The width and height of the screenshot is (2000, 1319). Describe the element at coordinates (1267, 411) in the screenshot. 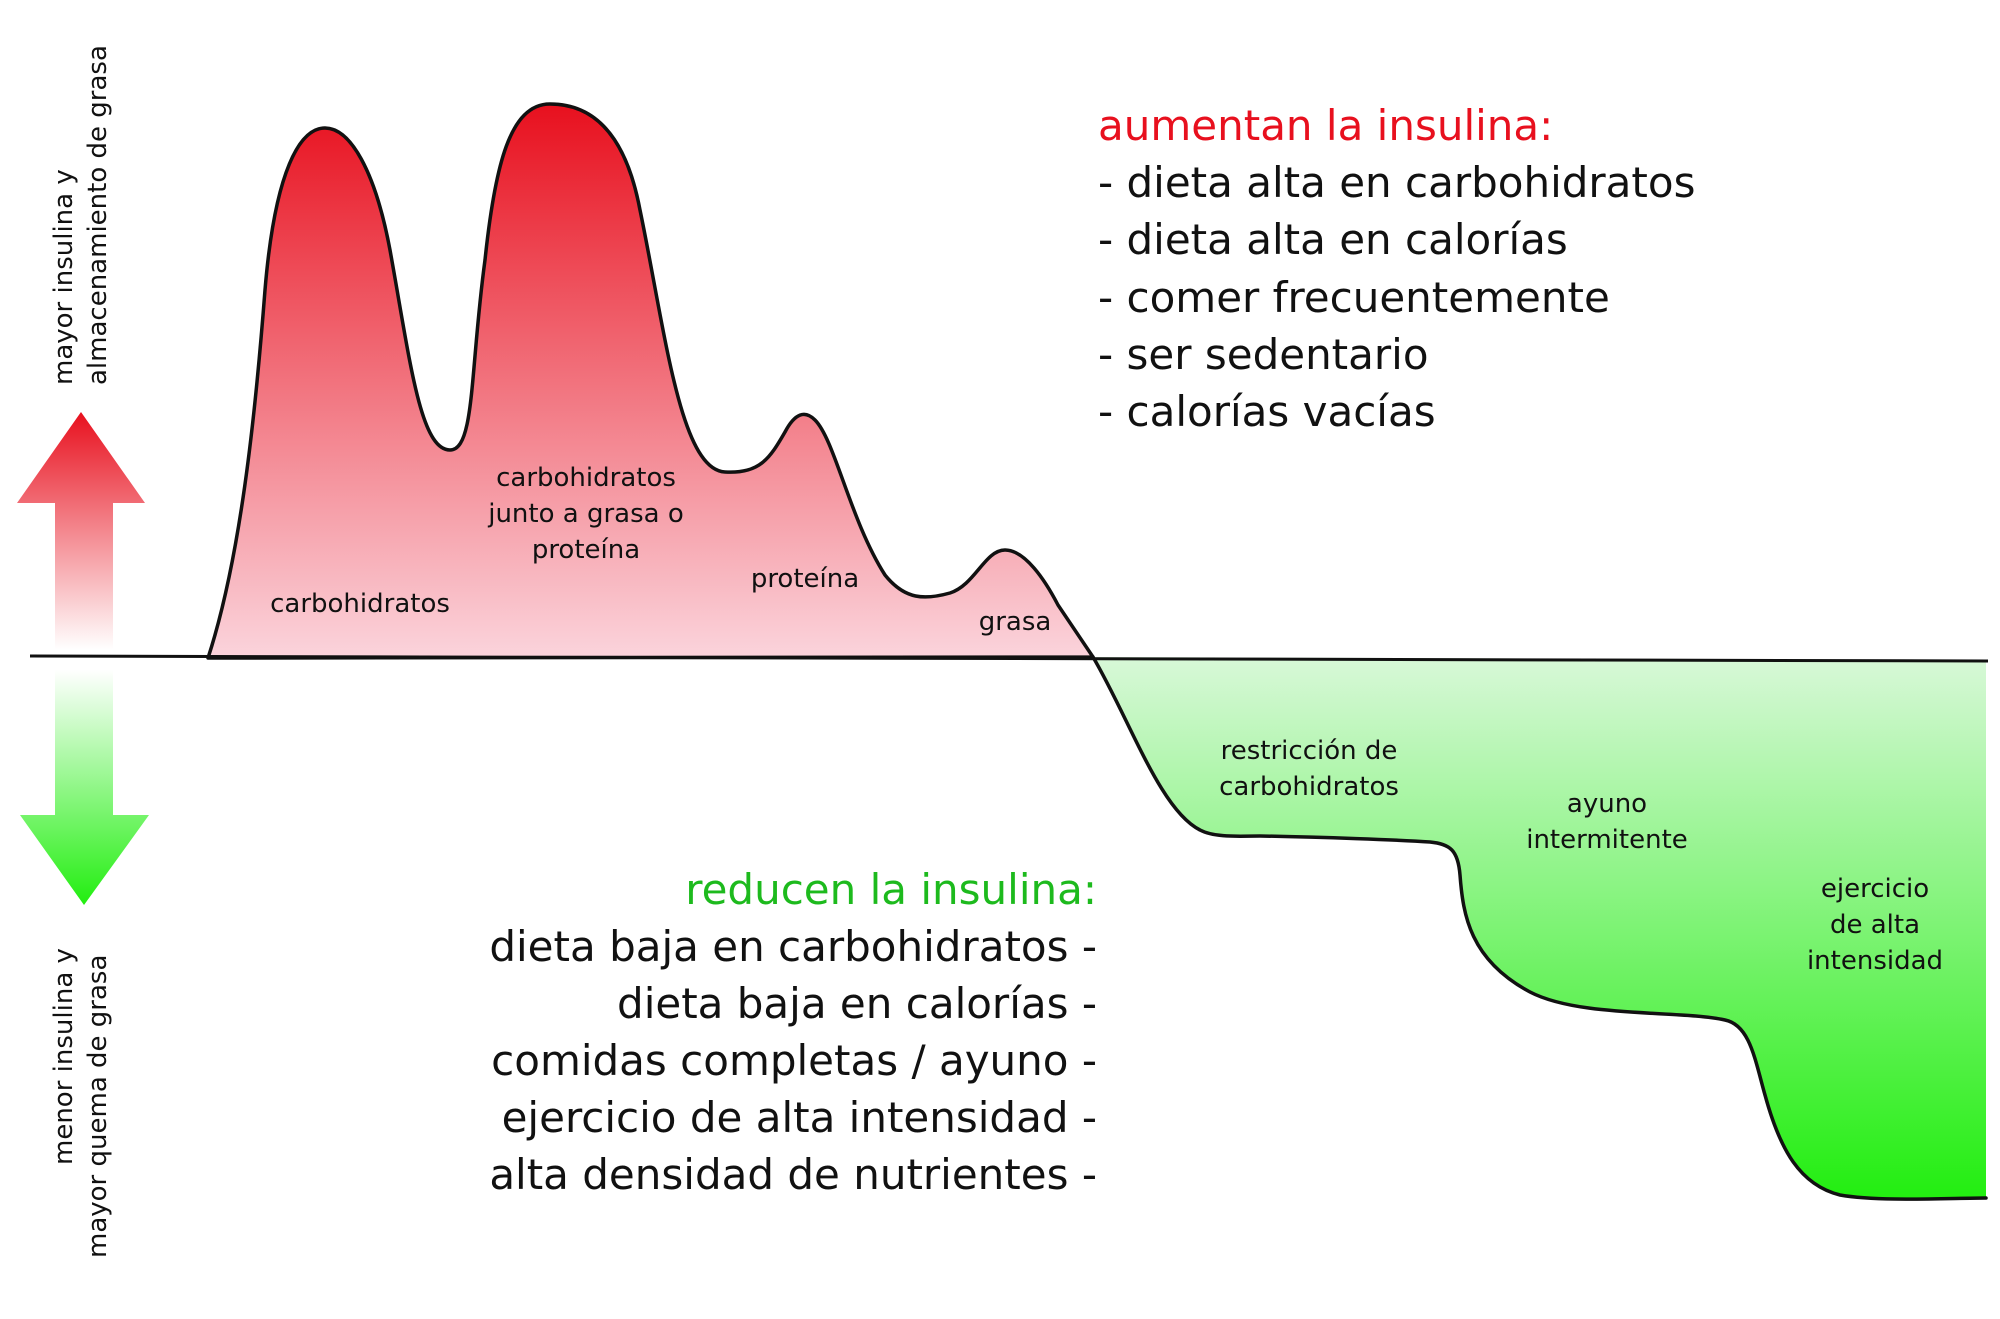

I see `increase-item-5: - calorías vacías` at that location.